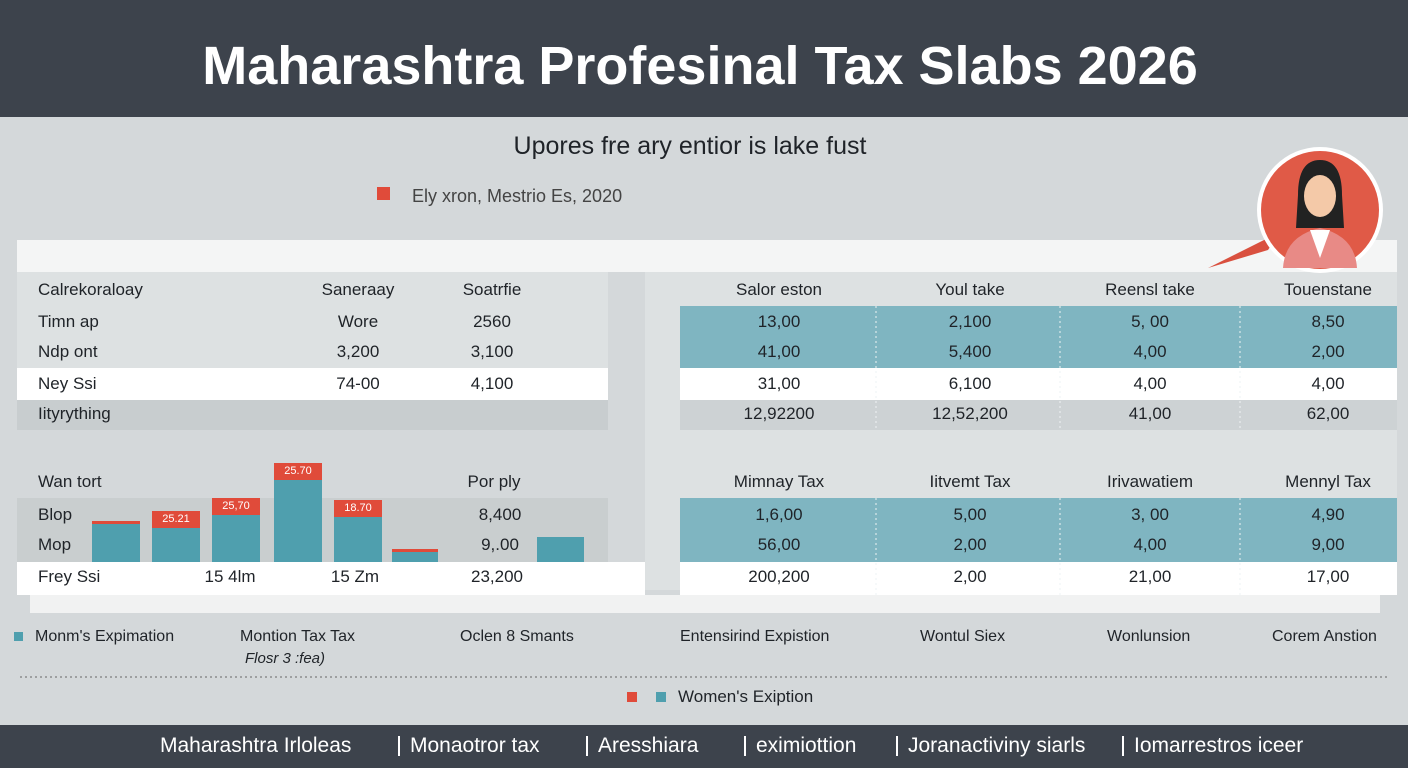  What do you see at coordinates (1150, 576) in the screenshot?
I see `cell: 21,00` at bounding box center [1150, 576].